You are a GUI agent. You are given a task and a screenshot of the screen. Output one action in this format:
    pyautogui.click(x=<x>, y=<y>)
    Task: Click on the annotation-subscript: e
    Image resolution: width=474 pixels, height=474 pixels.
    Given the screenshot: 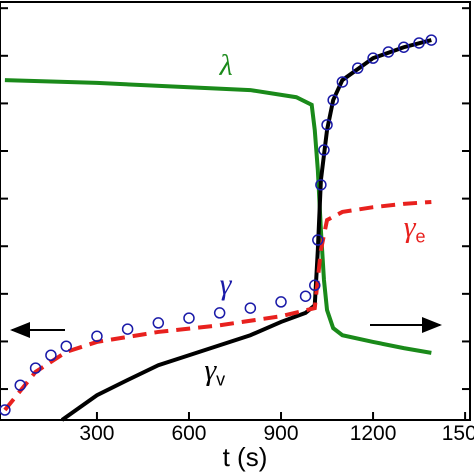 What is the action you would take?
    pyautogui.click(x=421, y=237)
    